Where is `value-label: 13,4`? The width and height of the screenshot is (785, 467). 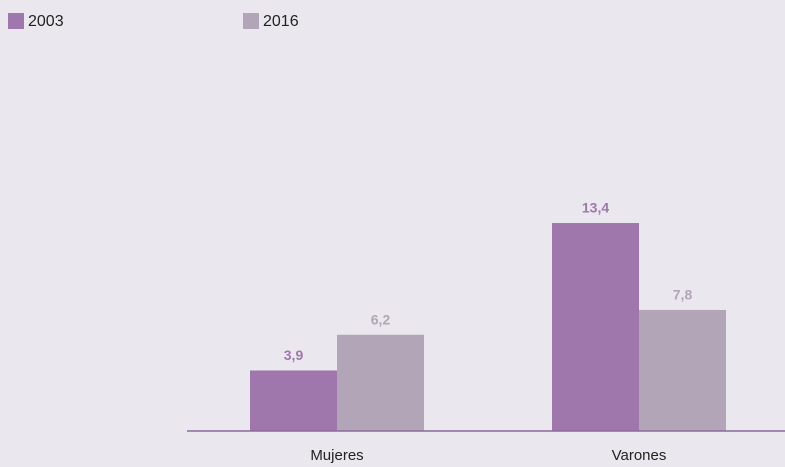
value-label: 13,4 is located at coordinates (595, 208).